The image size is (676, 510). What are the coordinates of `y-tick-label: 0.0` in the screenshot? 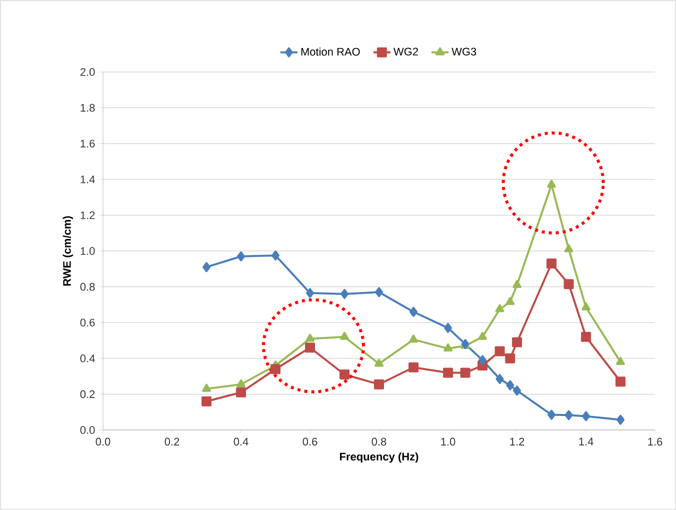 It's located at (87, 430).